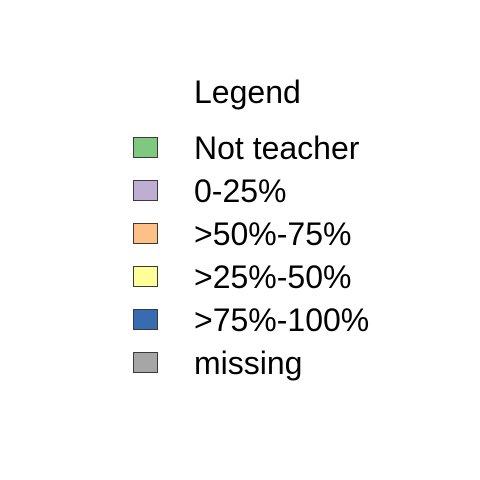 This screenshot has height=480, width=480. Describe the element at coordinates (281, 320) in the screenshot. I see `legend-label-75-100: >75%-100%` at that location.